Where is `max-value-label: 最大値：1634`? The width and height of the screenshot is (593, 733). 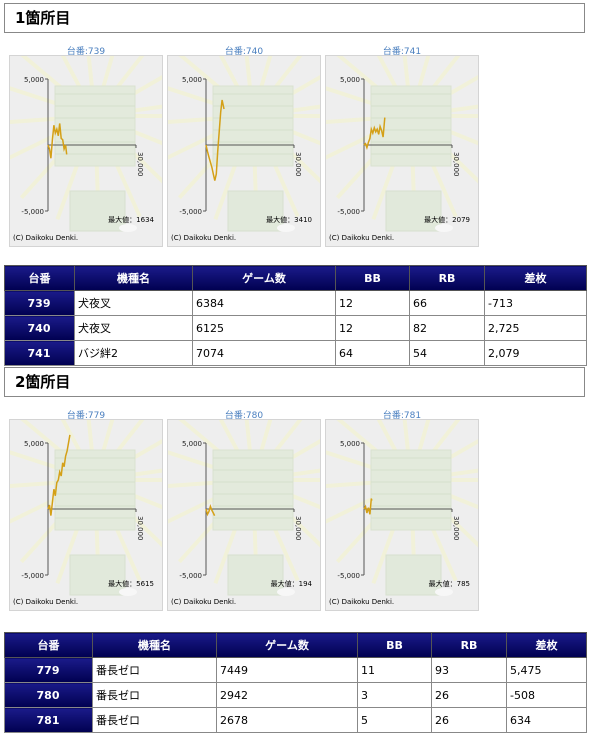
max-value-label: 最大値：1634 is located at coordinates (131, 219).